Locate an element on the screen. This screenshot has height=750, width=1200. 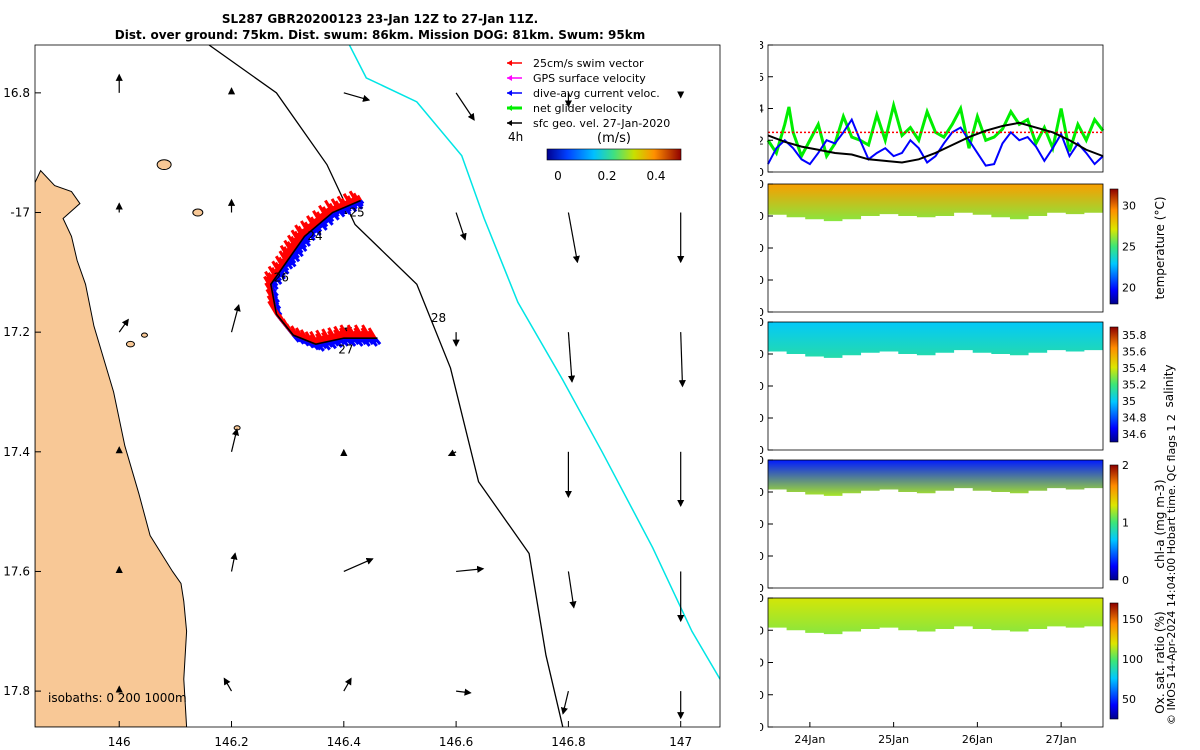
depth-tick-label-2-1: 50 is located at coordinates (762, 492).